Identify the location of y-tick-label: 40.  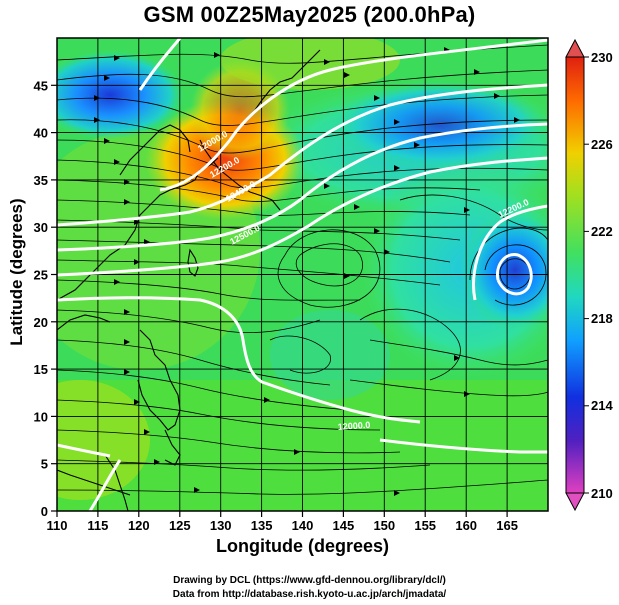
(41, 133).